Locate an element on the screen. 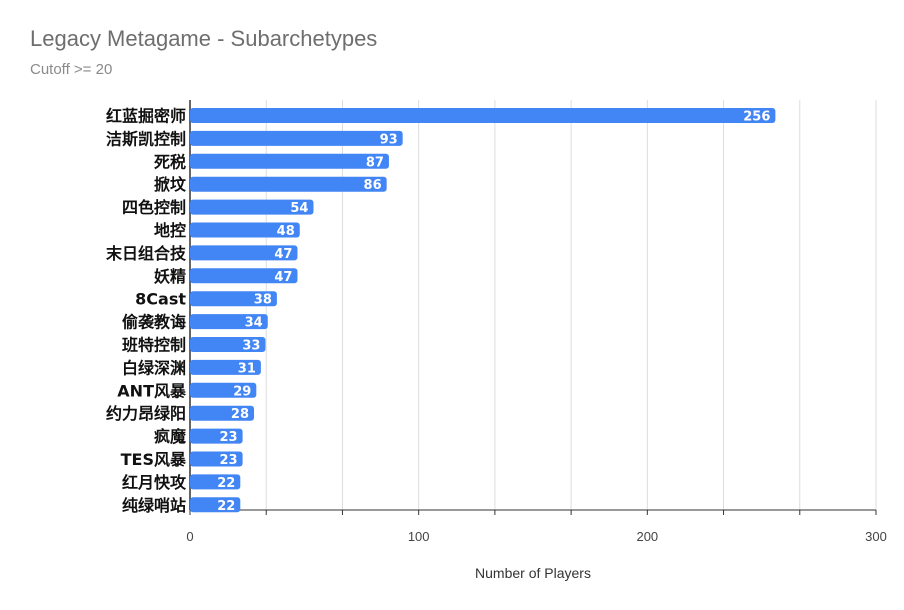 The width and height of the screenshot is (904, 610). category-label: 掀坟 is located at coordinates (170, 184).